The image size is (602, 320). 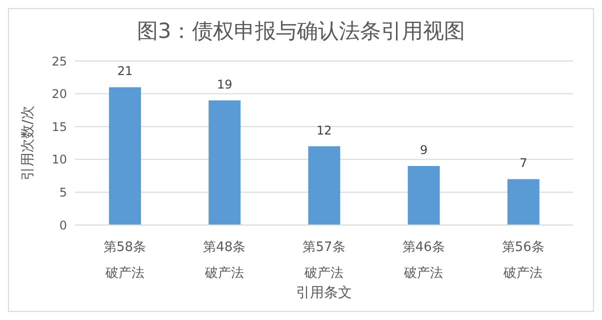 I want to click on data-label: 19, so click(x=224, y=84).